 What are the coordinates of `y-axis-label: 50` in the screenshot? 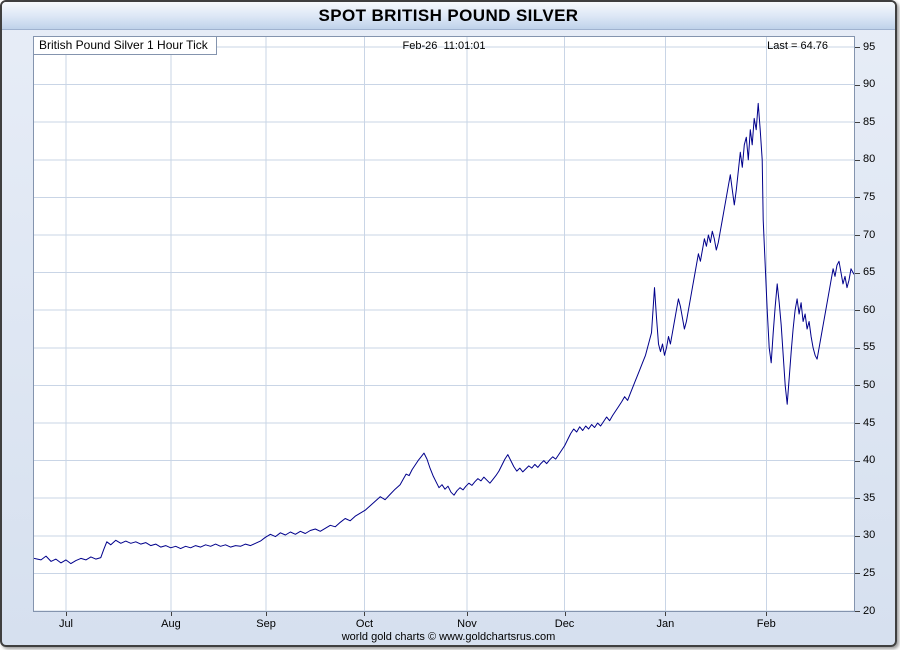 It's located at (869, 384).